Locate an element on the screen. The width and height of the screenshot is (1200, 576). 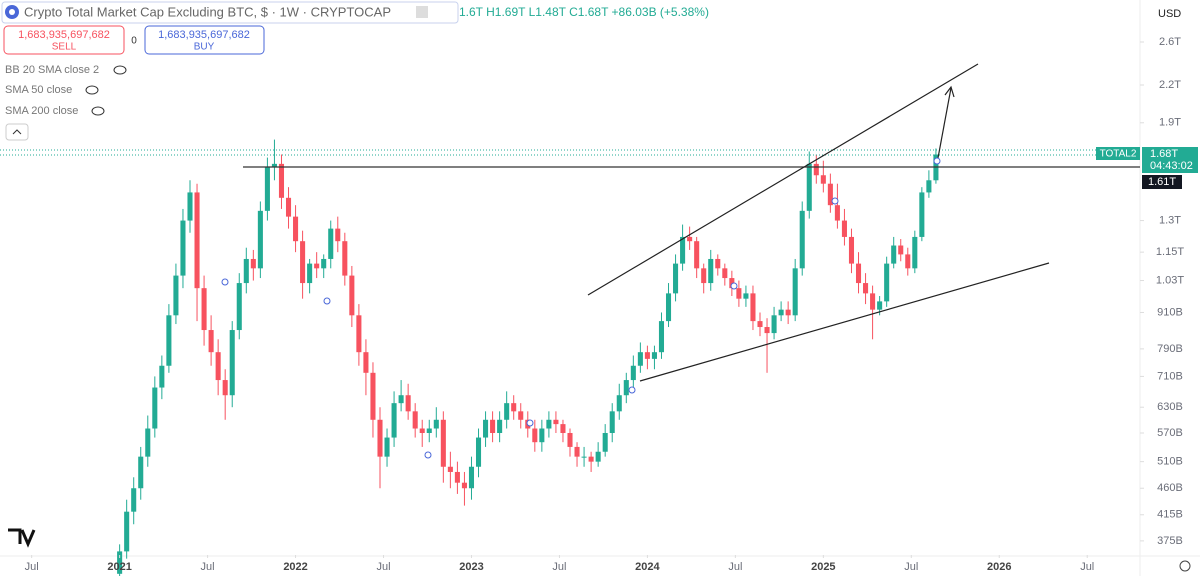
y-tick-label: 790B is located at coordinates (1170, 349).